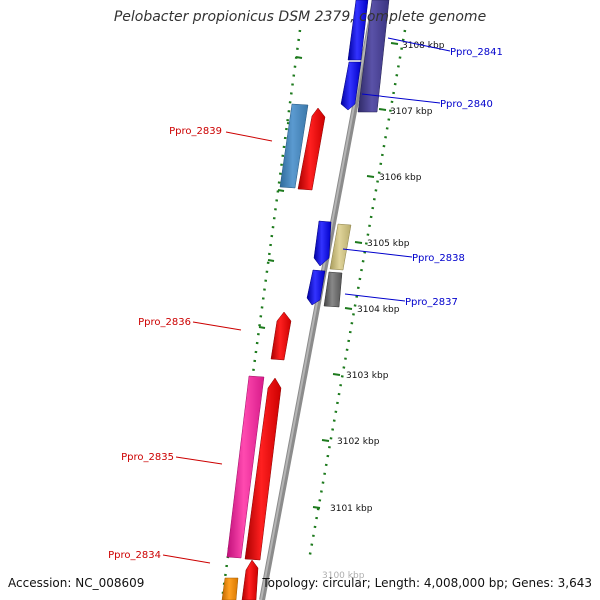 This screenshot has height=600, width=600. Describe the element at coordinates (400, 178) in the screenshot. I see `tick-label: 3106 kbp` at that location.